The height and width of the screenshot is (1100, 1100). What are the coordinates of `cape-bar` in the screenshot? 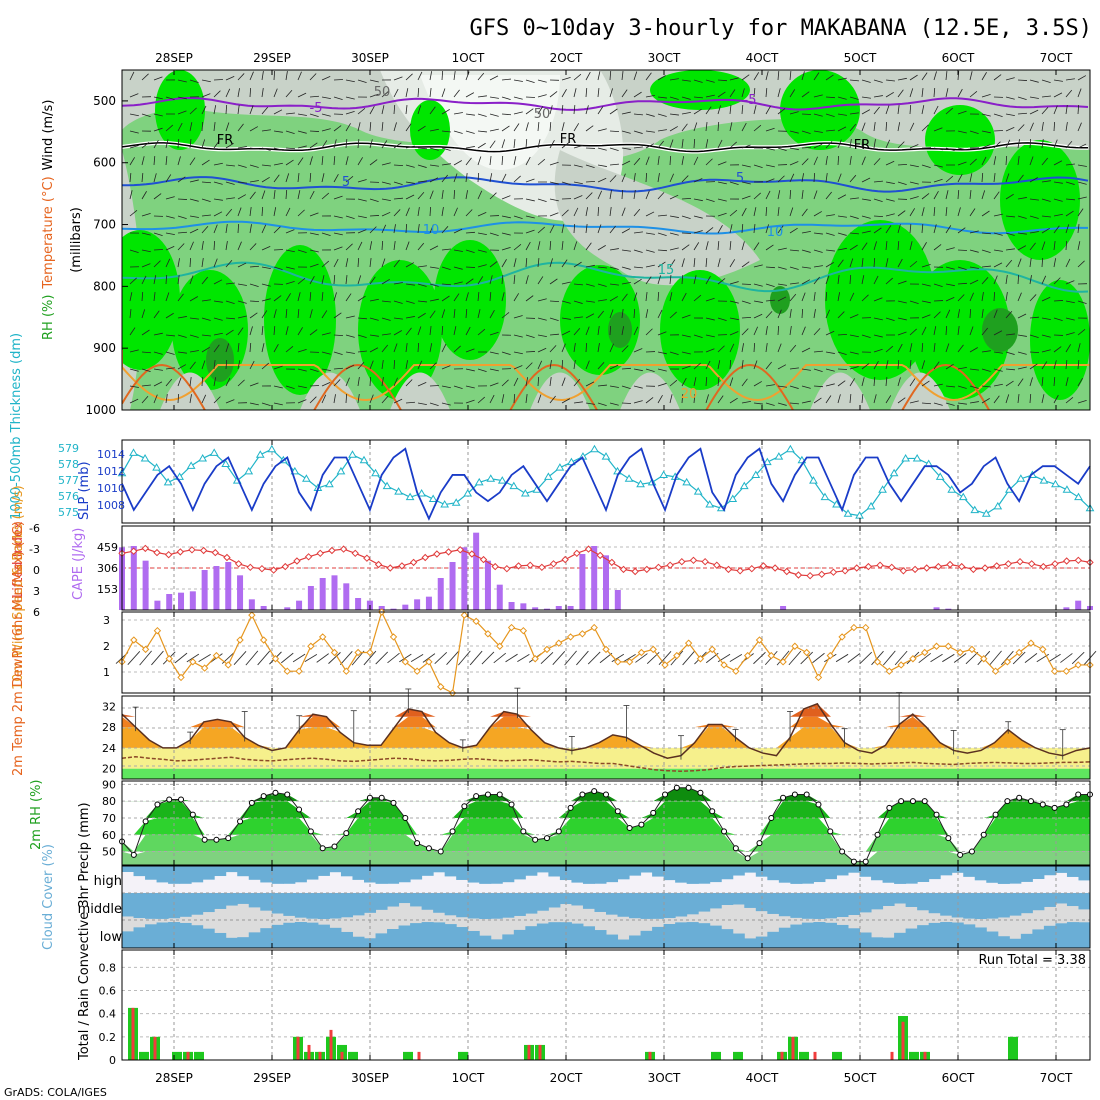 It's located at (405, 607).